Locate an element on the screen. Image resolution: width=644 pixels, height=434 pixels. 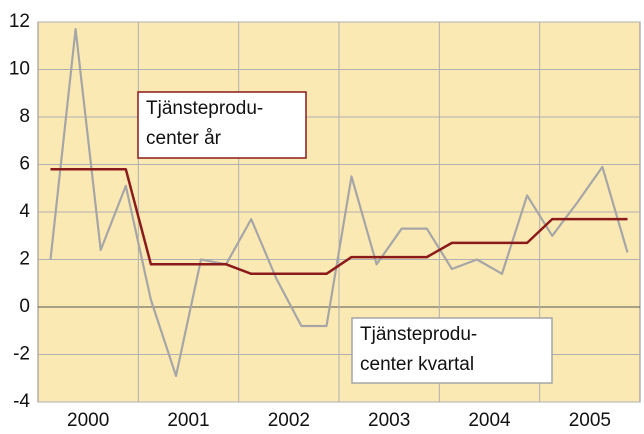
x-tick-label: 2000 is located at coordinates (88, 420).